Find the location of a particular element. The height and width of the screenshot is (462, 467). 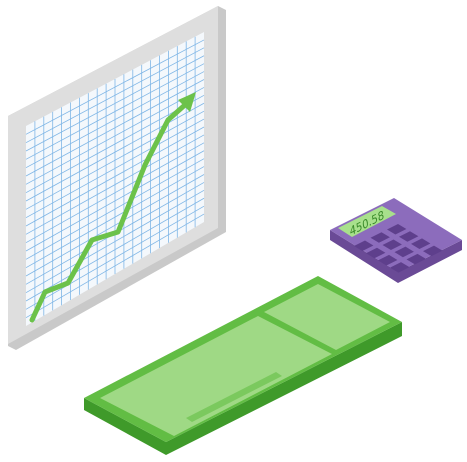

keyboard-pad-left is located at coordinates (216, 376).